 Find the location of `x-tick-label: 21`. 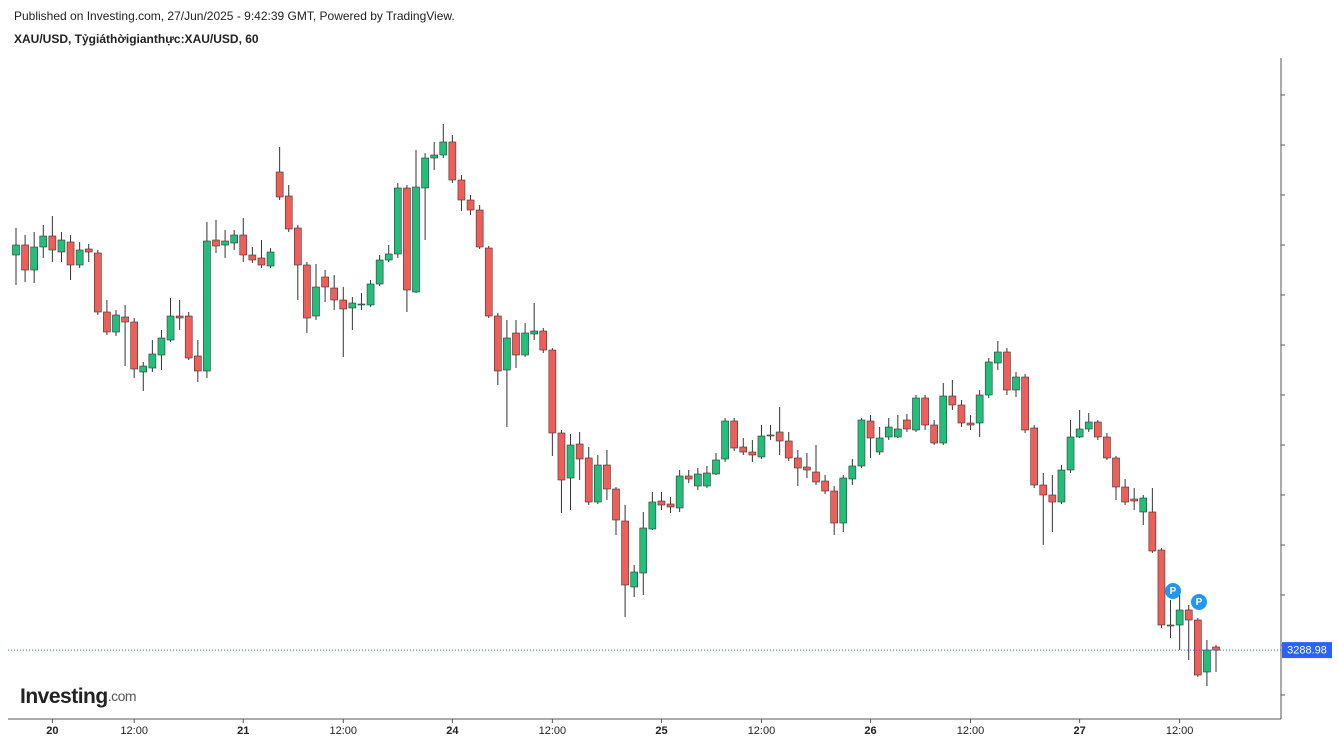

x-tick-label: 21 is located at coordinates (243, 731).